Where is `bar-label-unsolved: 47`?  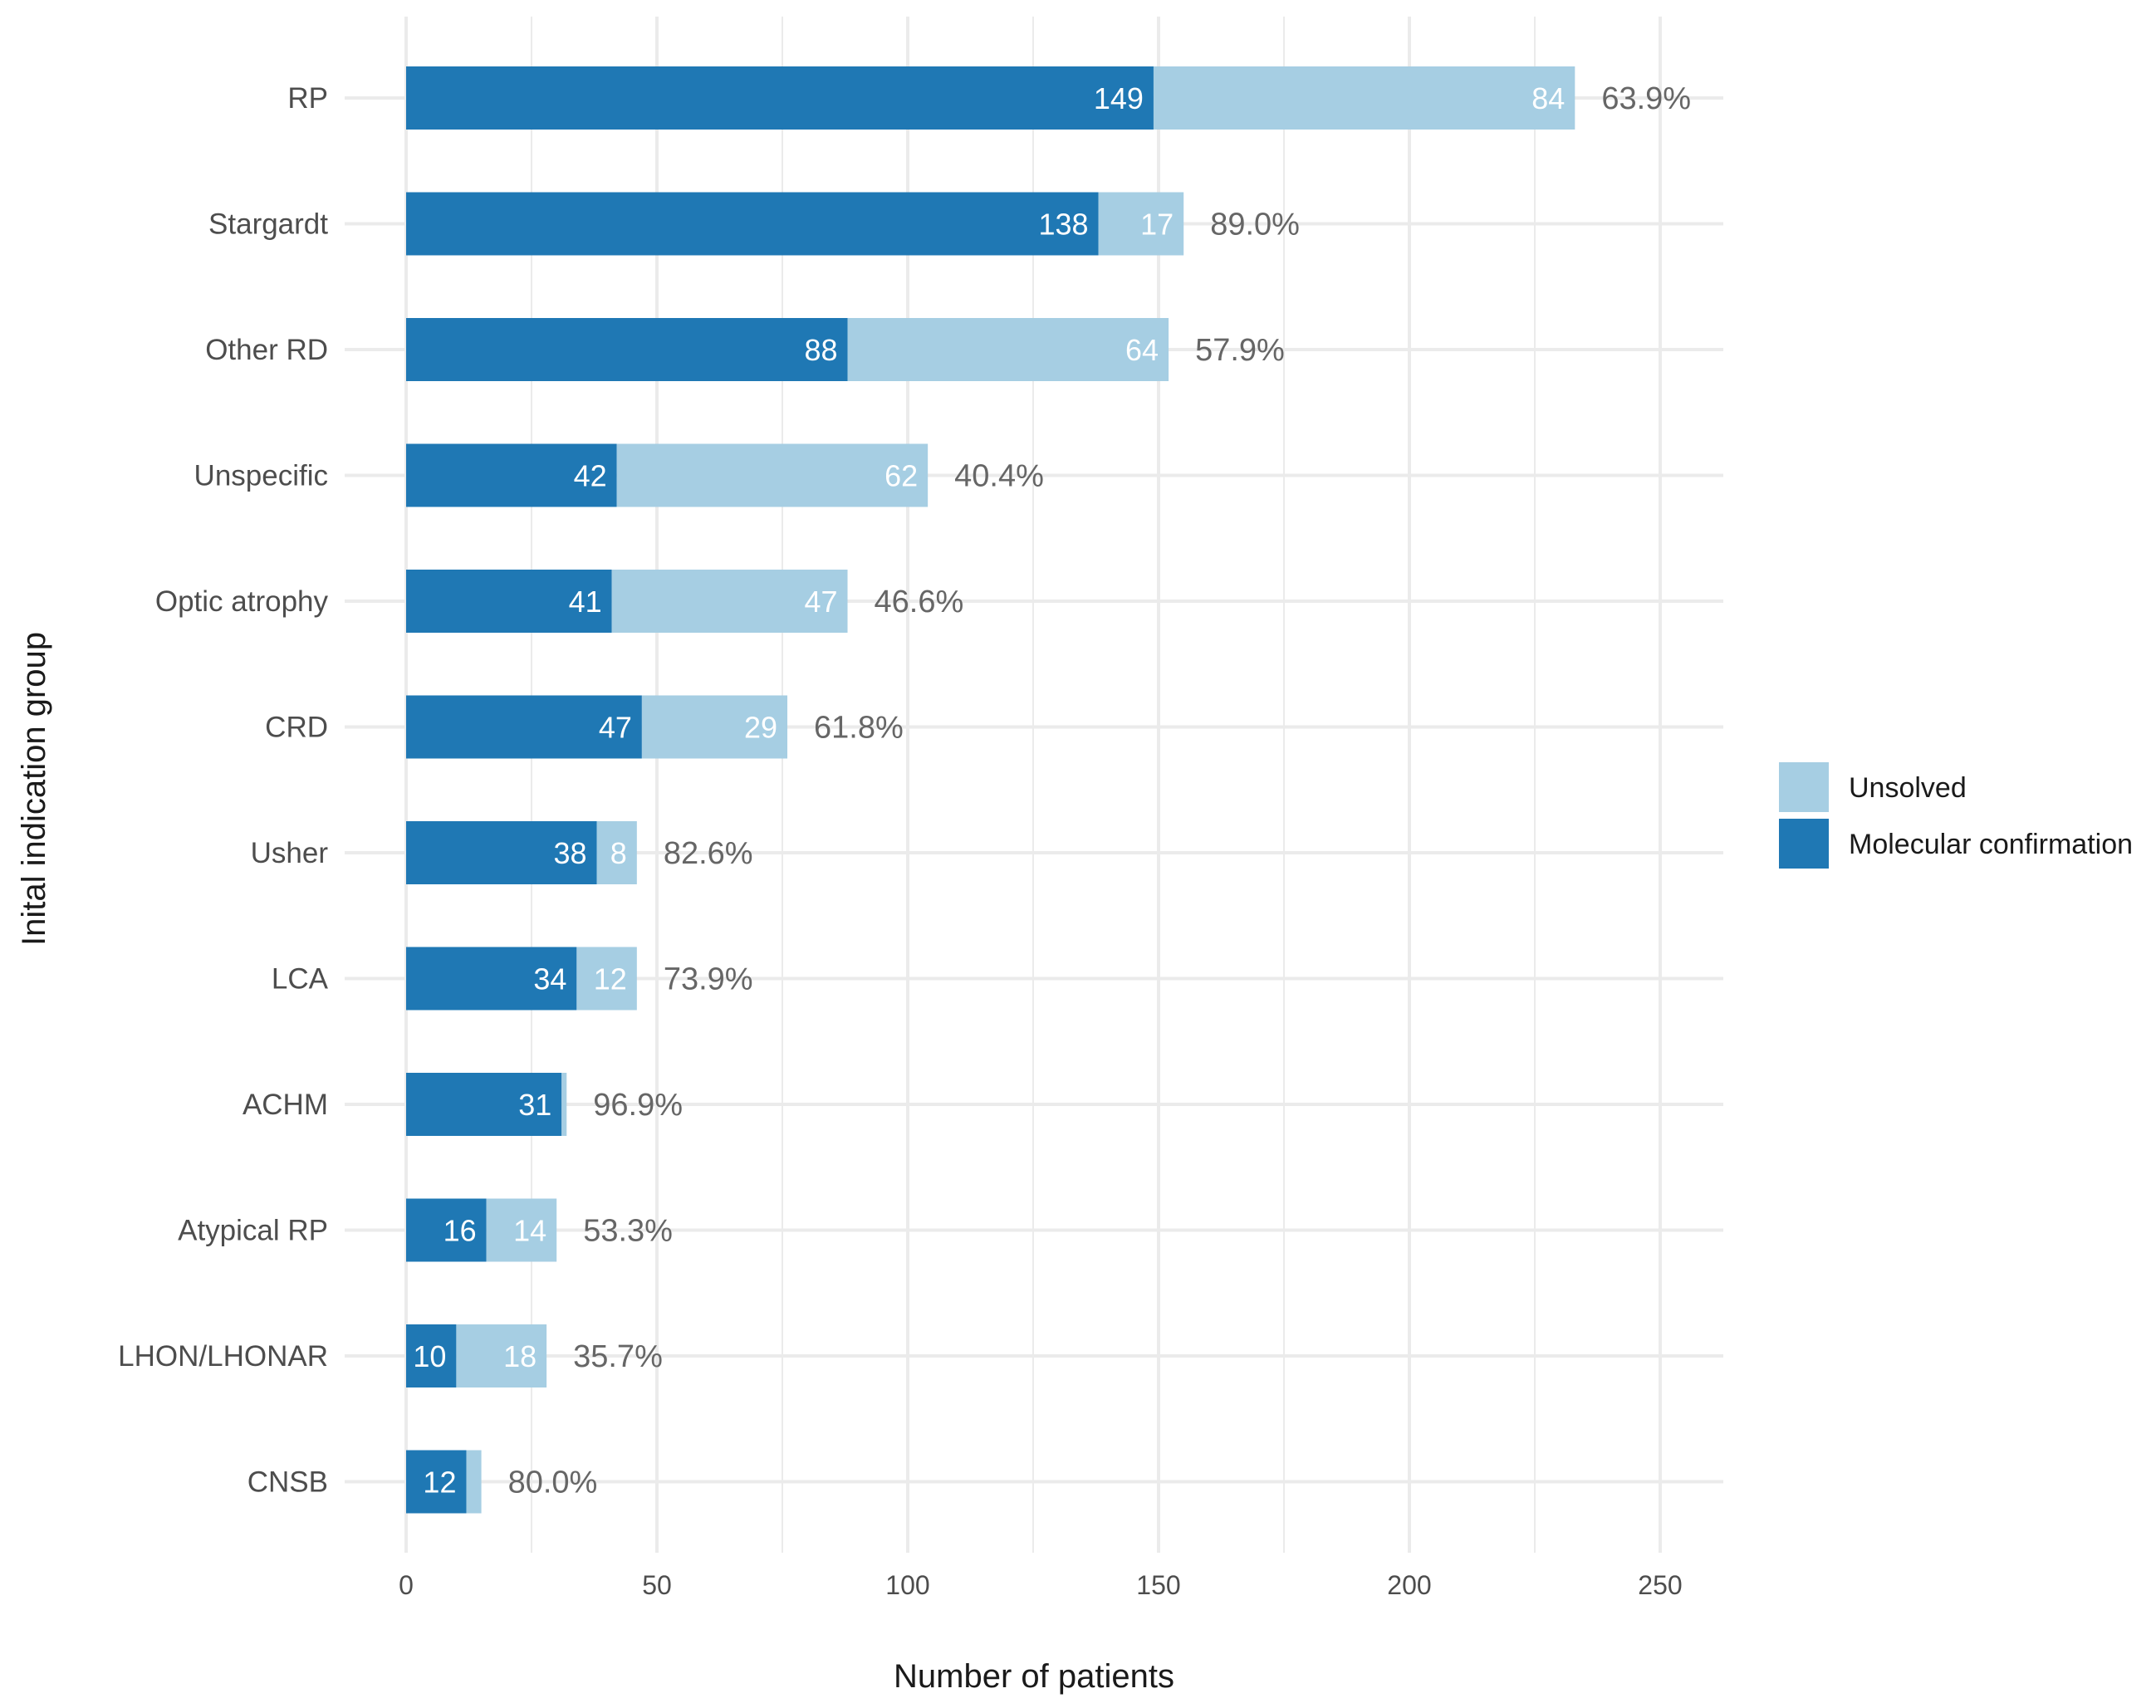 bar-label-unsolved: 47 is located at coordinates (820, 602).